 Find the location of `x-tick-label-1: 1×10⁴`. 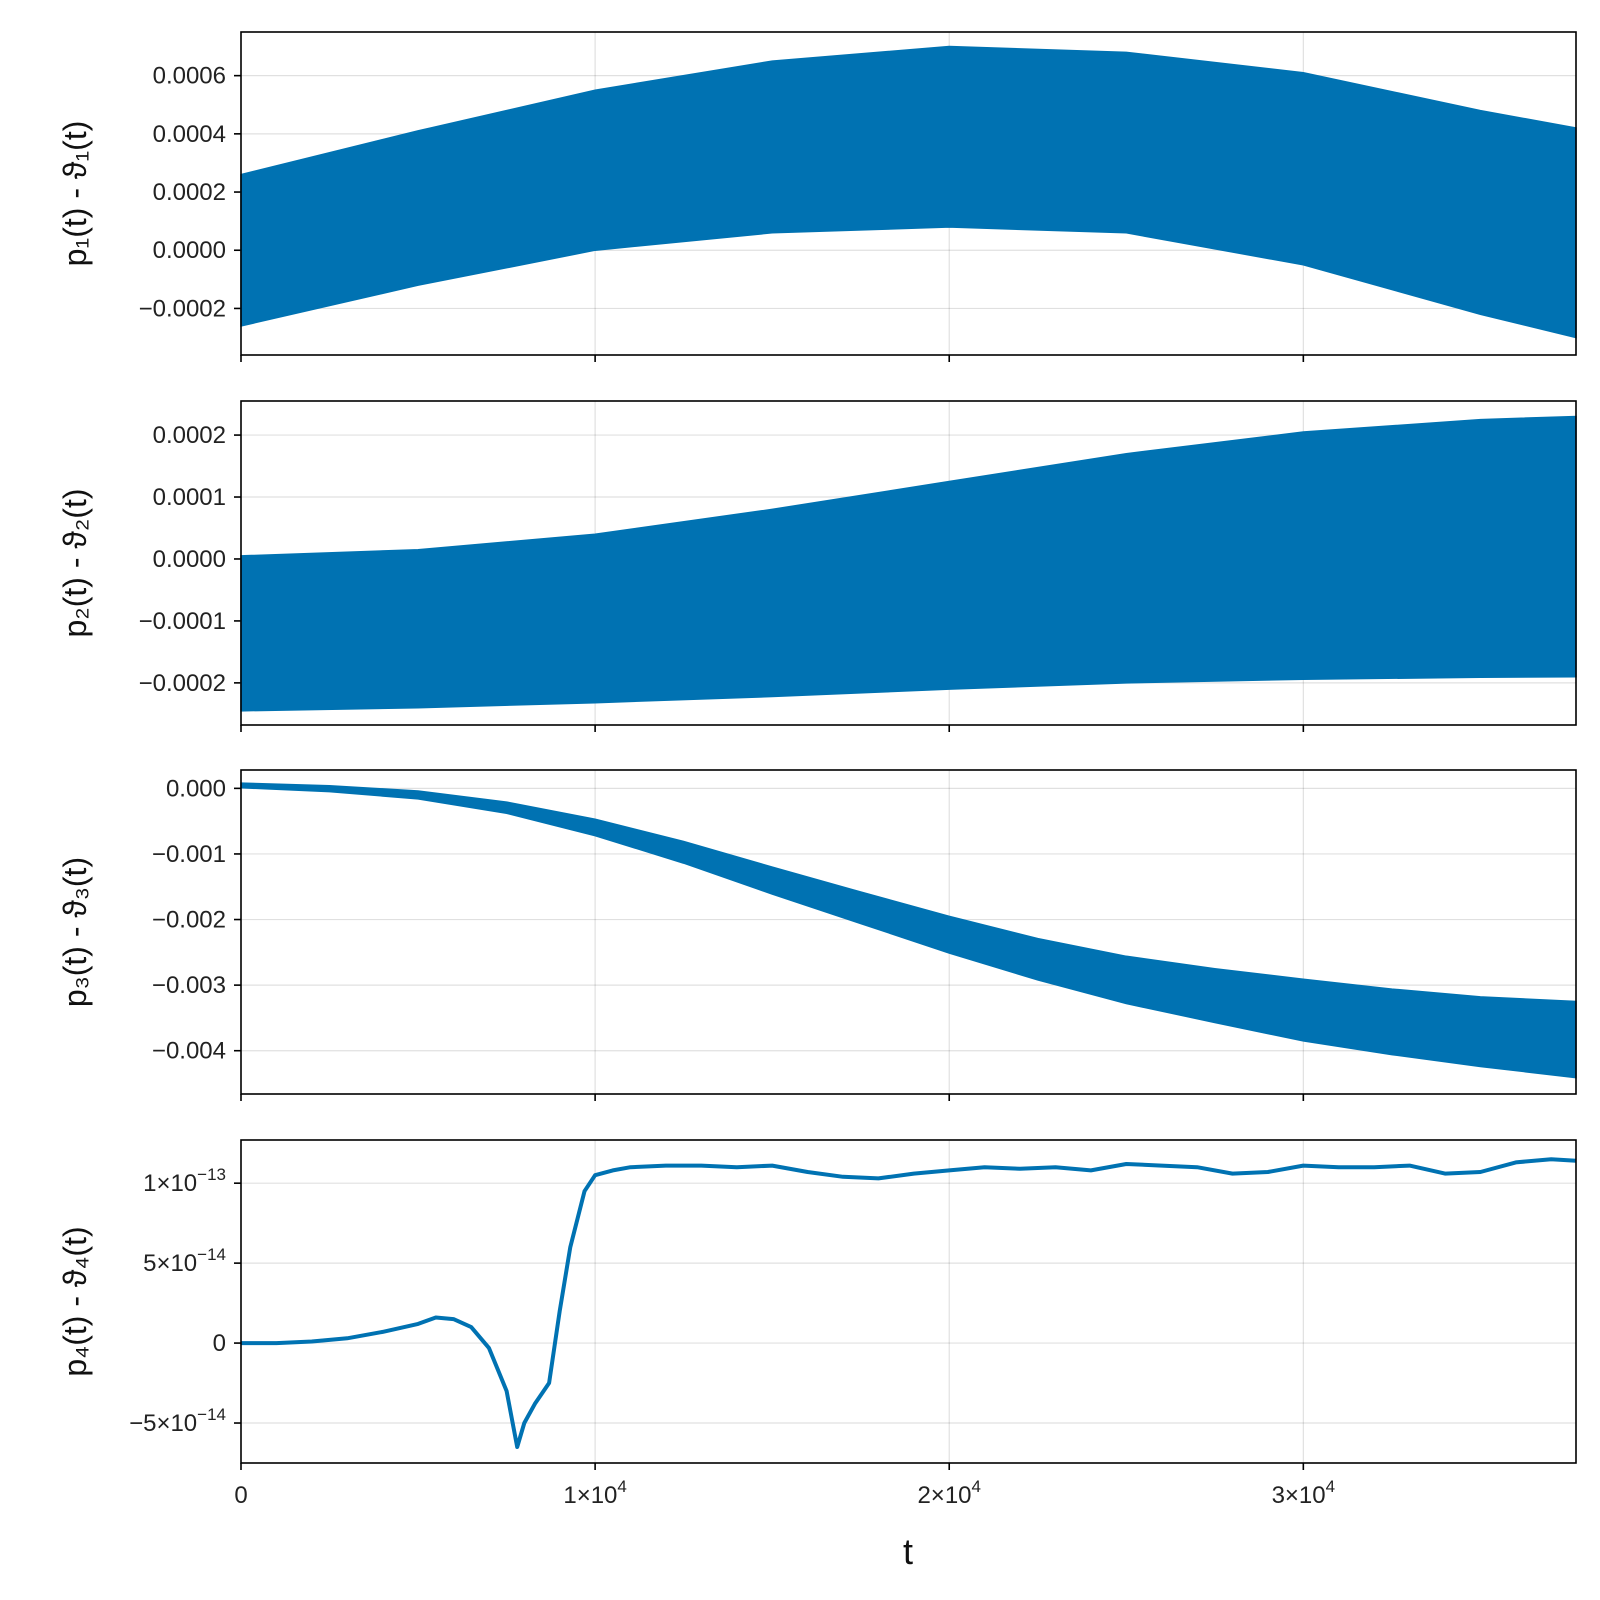

x-tick-label-1: 1×10⁴ is located at coordinates (595, 1493).